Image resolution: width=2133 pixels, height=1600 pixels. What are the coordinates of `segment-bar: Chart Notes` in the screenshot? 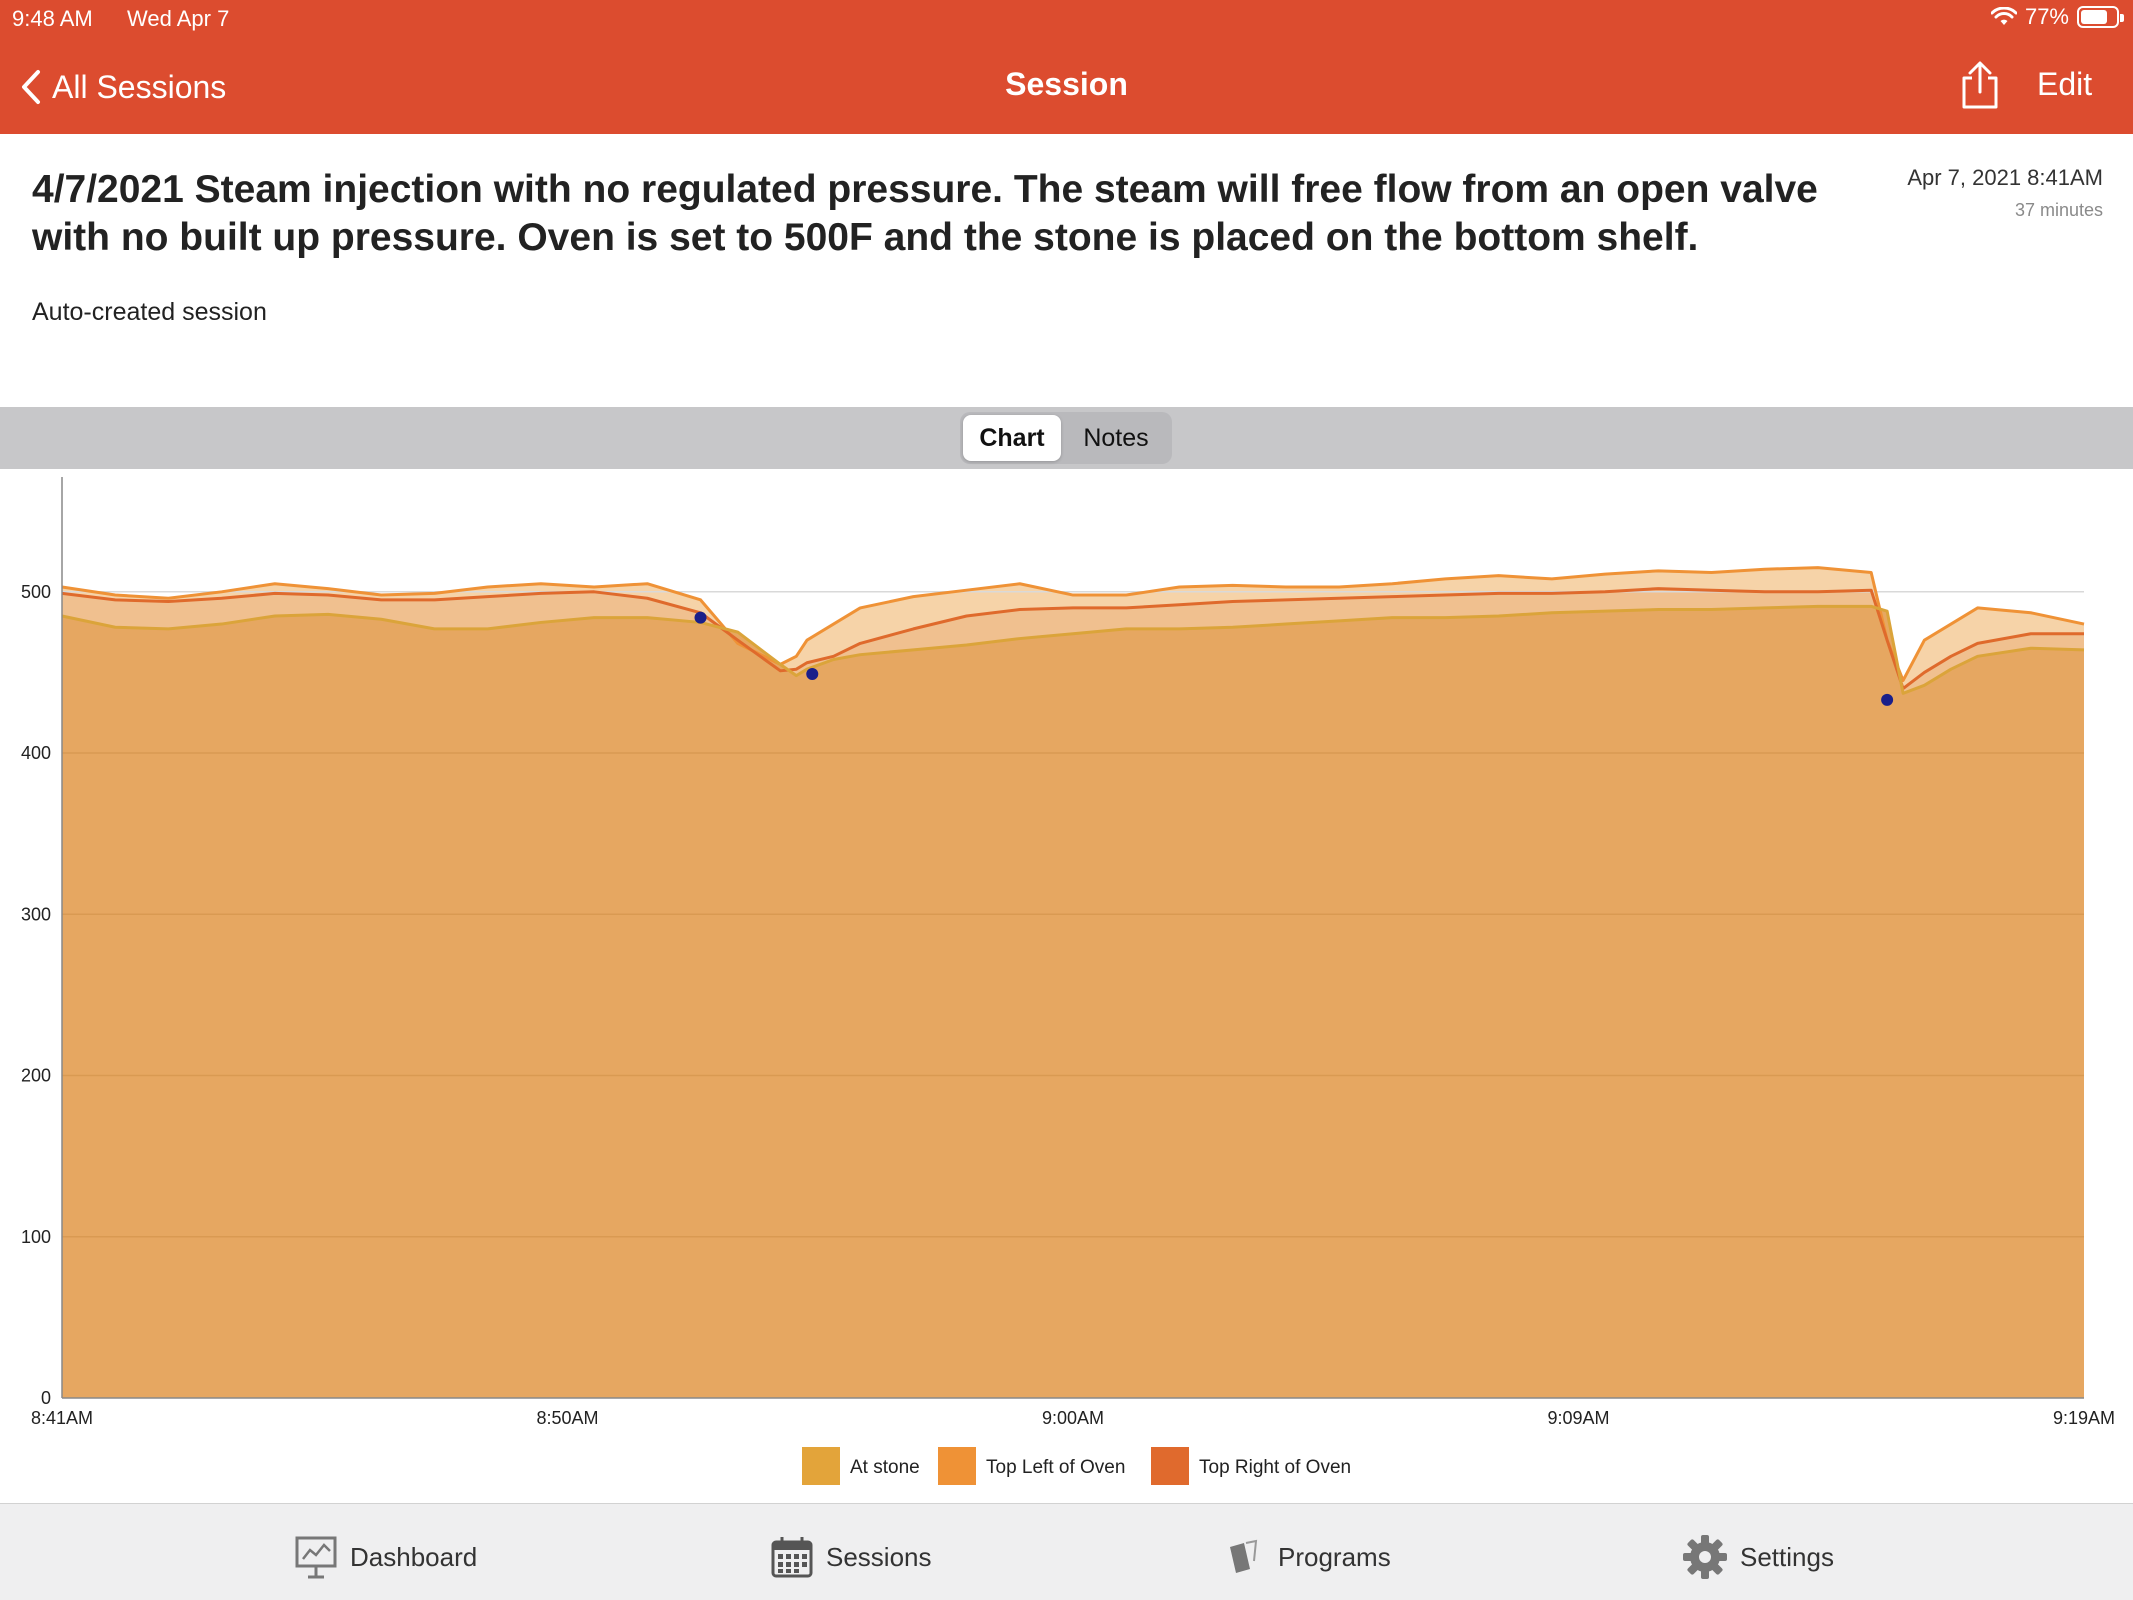 It's located at (1066, 438).